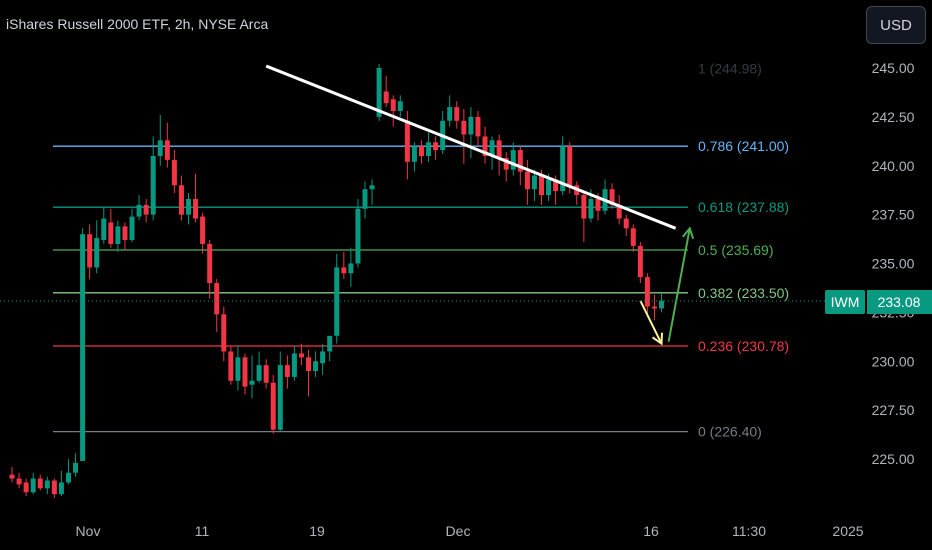 This screenshot has width=932, height=550. I want to click on price-tick-label: 225.00, so click(893, 459).